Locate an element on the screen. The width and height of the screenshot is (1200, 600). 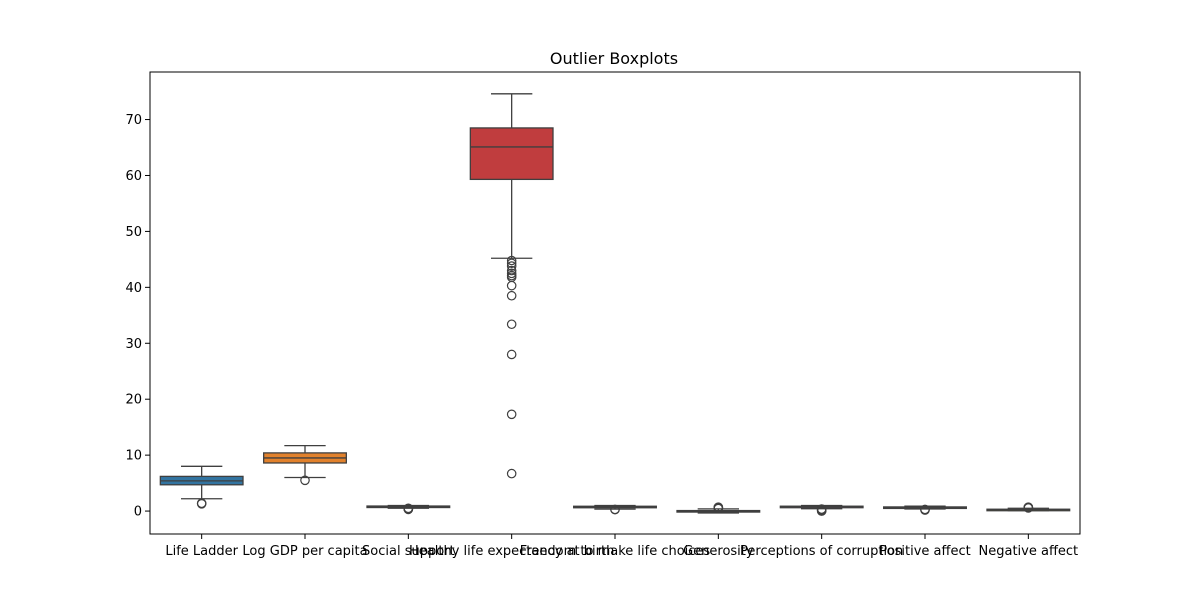
y-tick-label: 0 is located at coordinates (138, 512).